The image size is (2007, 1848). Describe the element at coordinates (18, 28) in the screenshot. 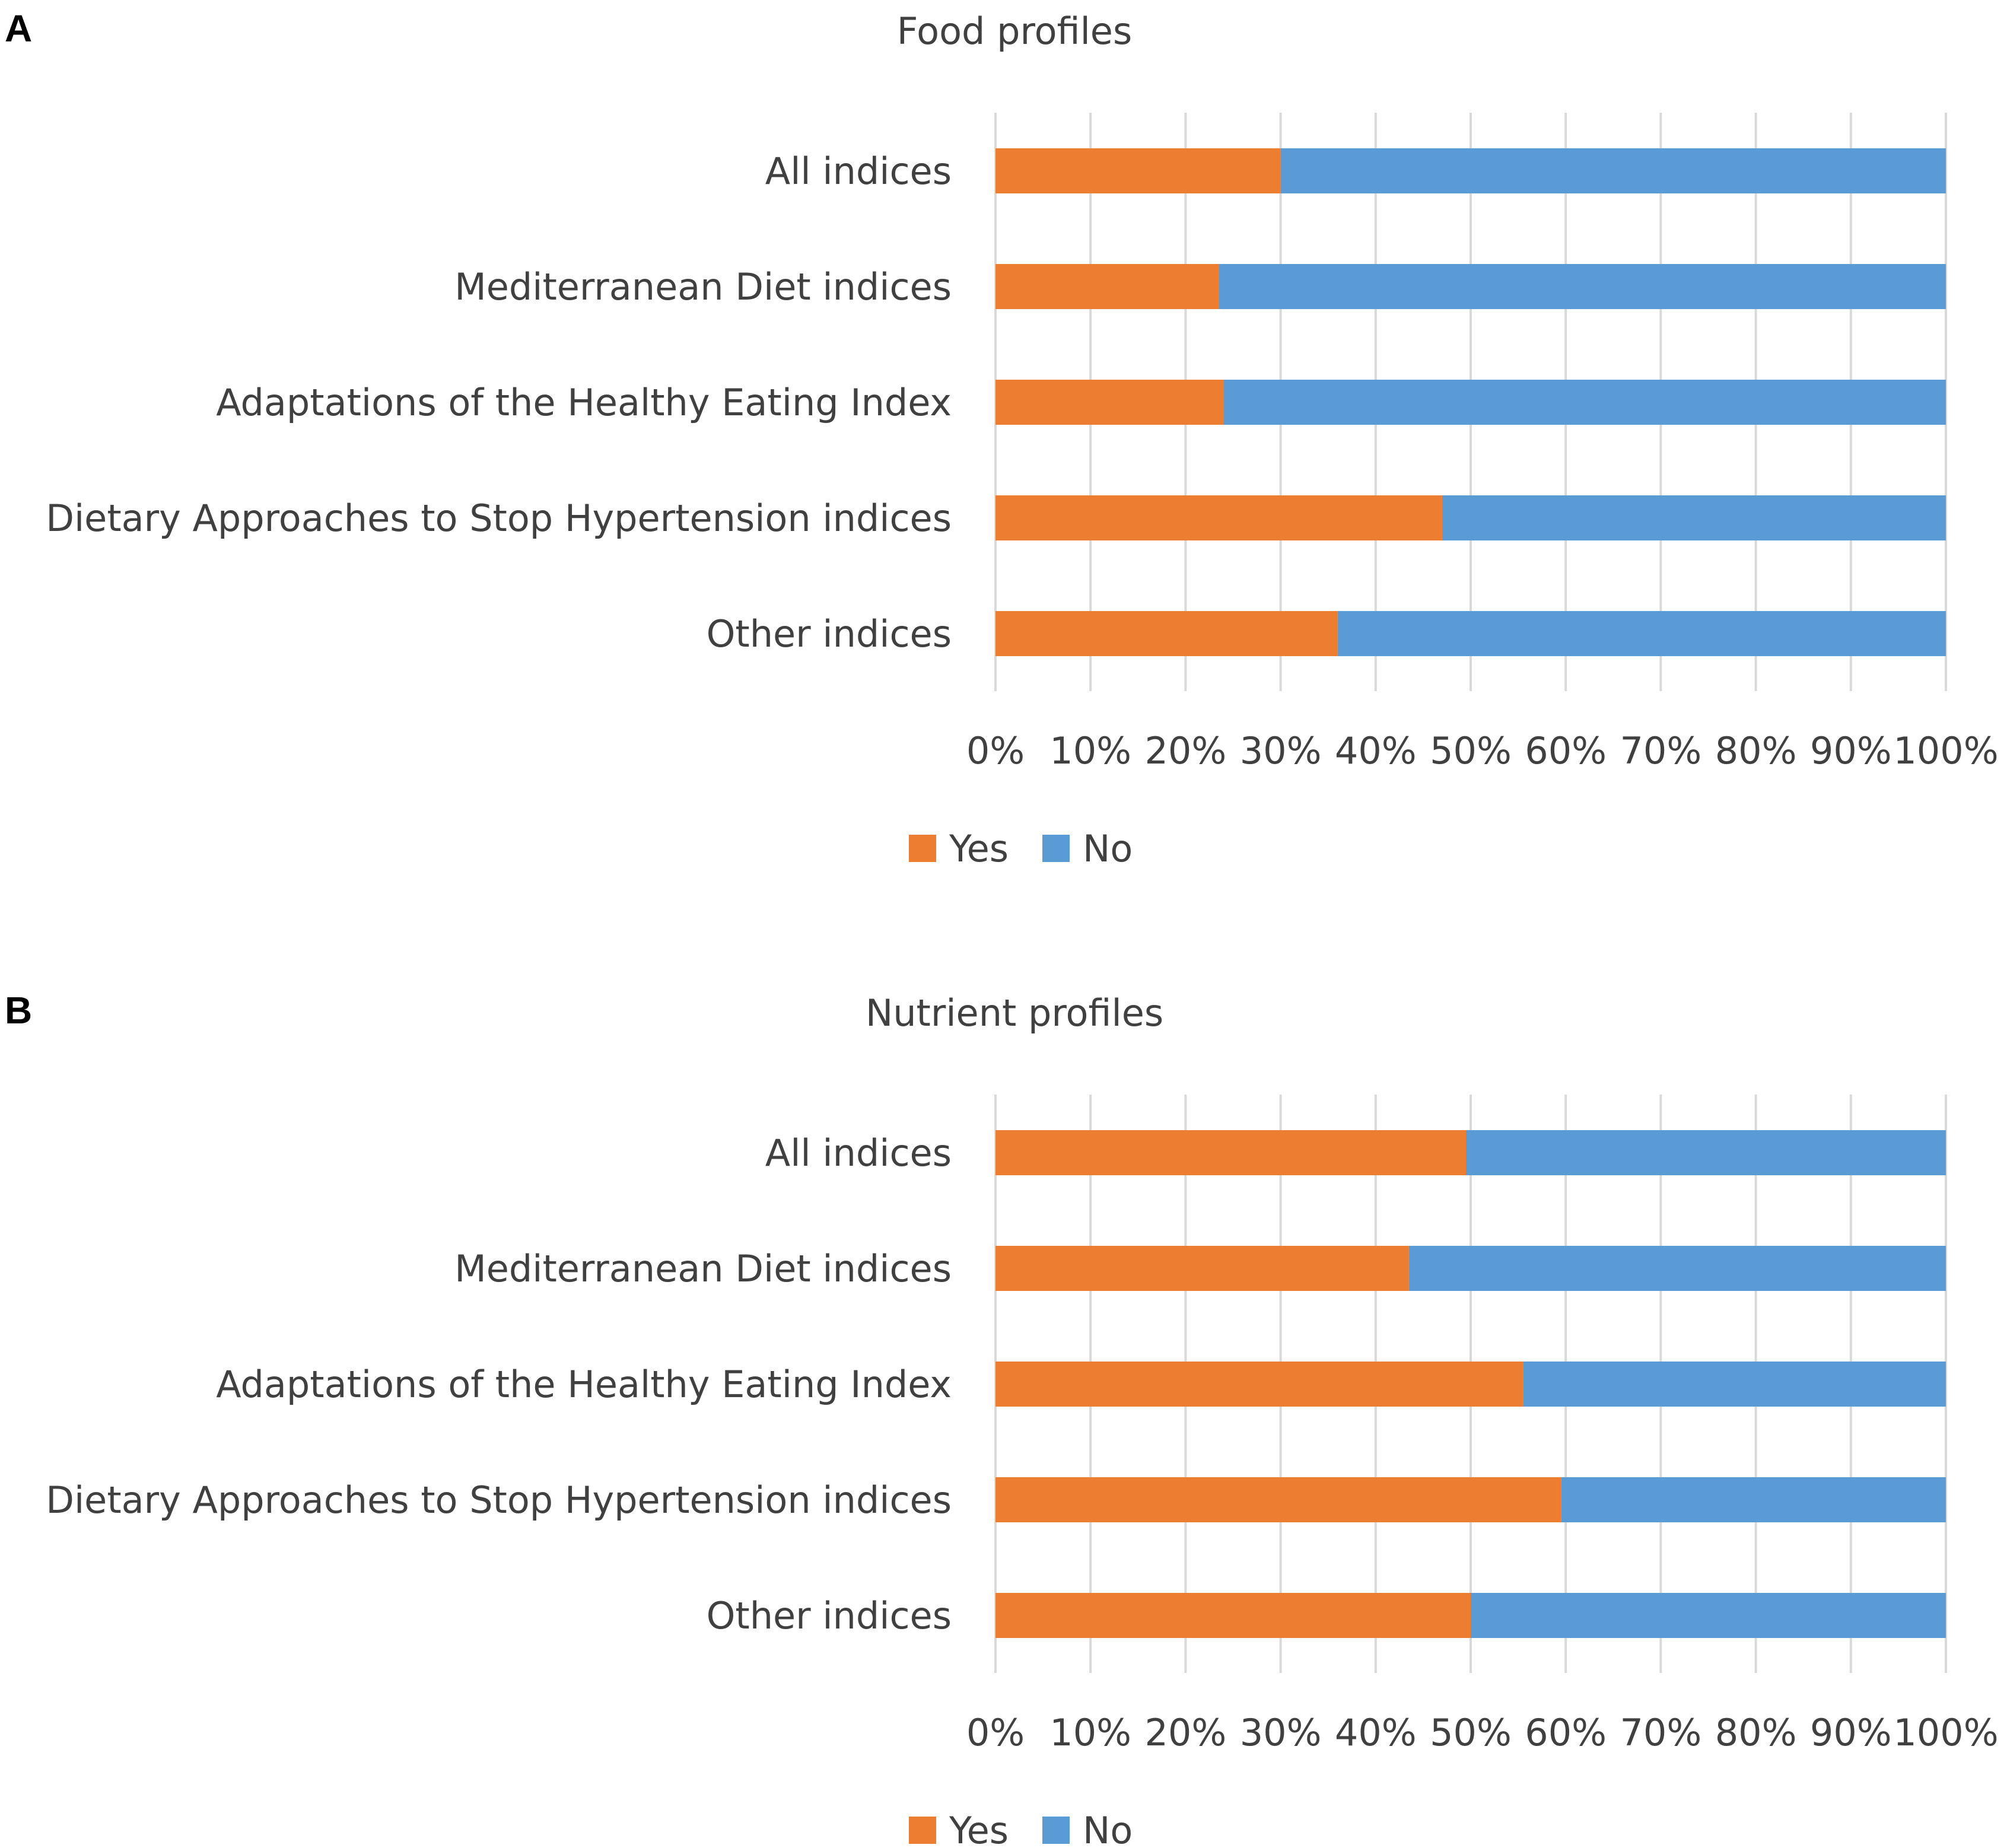

I see `panel-letter: A` at that location.